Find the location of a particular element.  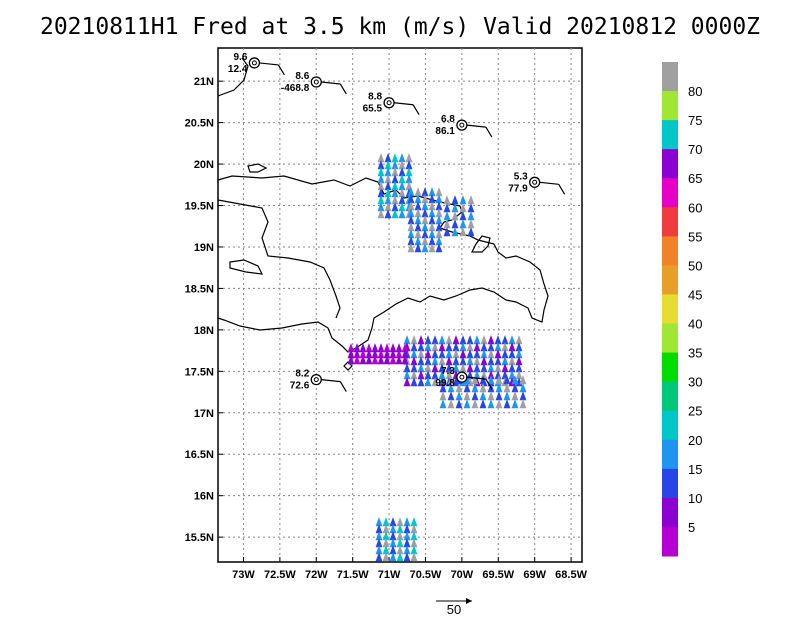

station-value-top: 8.8 is located at coordinates (375, 97).